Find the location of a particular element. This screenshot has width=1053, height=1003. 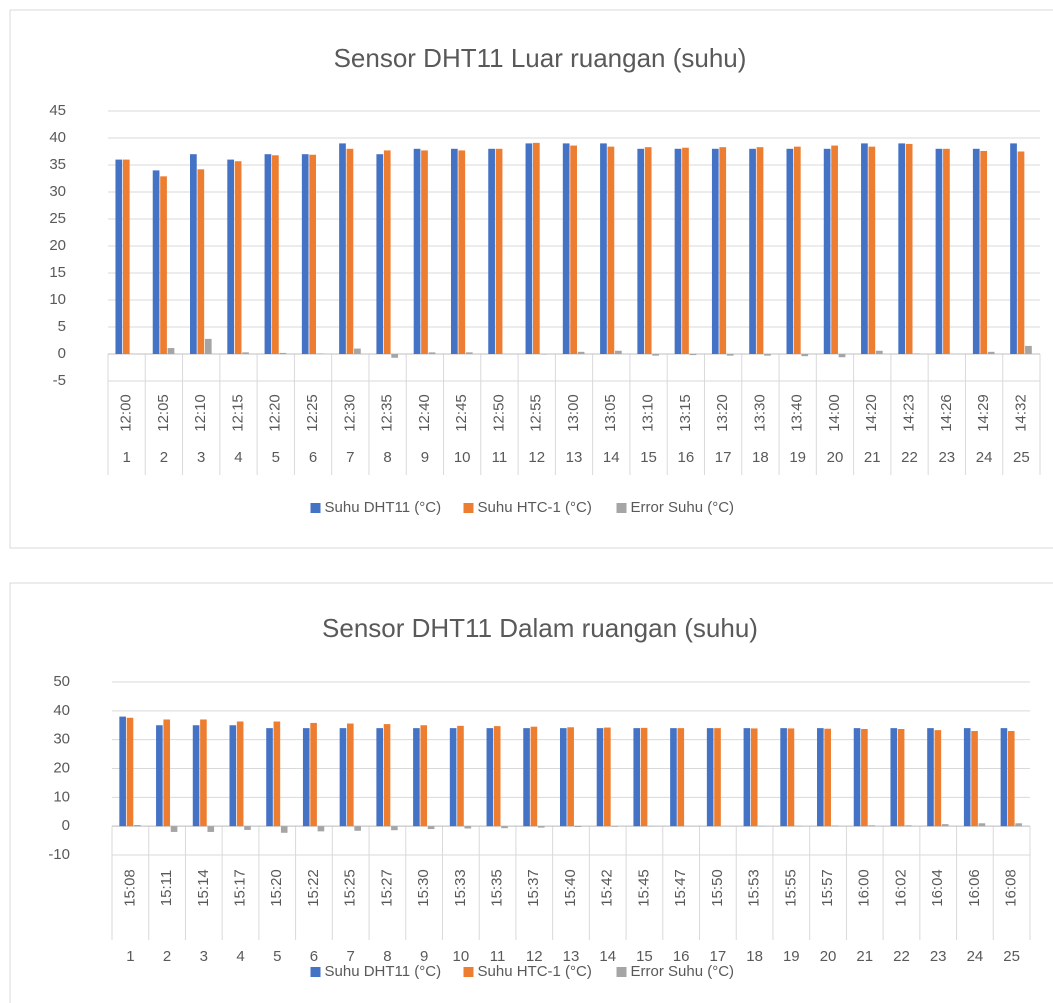

x-tick-label: 15:45 is located at coordinates (643, 888).